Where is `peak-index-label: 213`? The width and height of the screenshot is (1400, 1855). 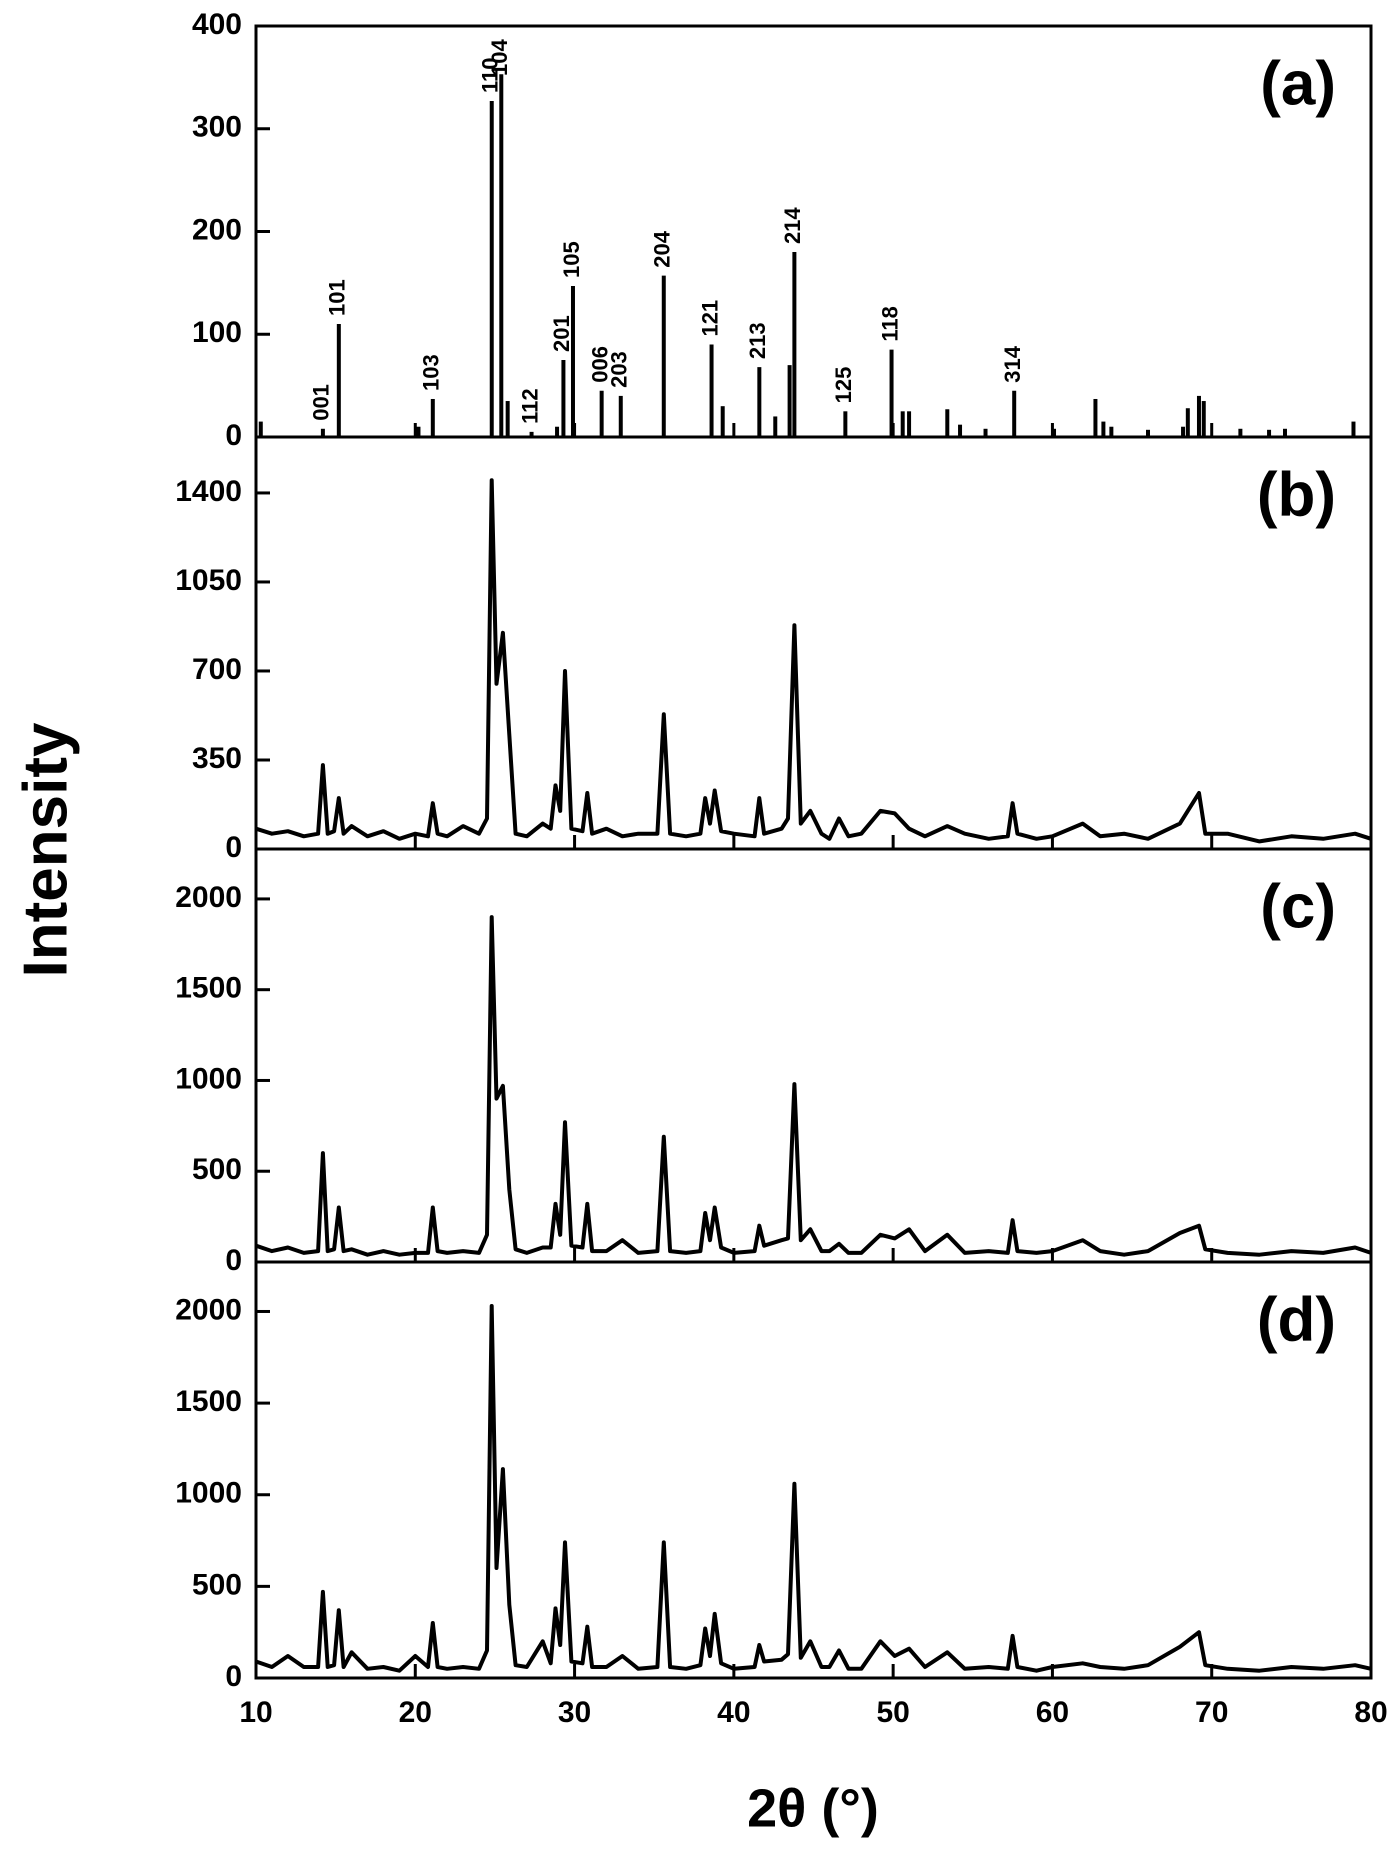
peak-index-label: 213 is located at coordinates (757, 340).